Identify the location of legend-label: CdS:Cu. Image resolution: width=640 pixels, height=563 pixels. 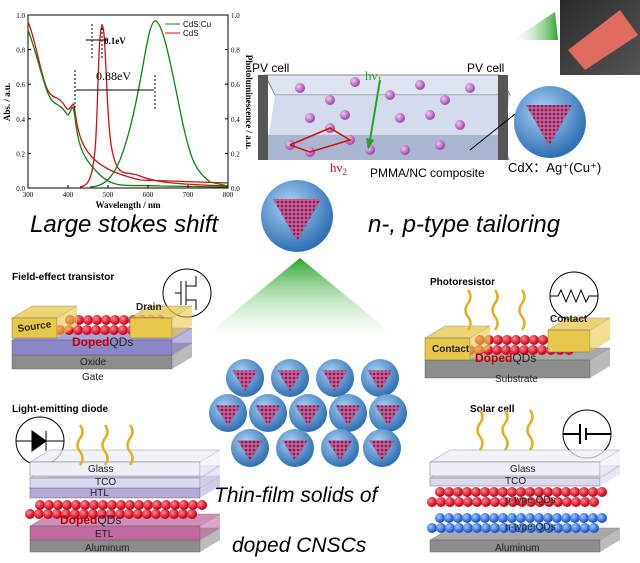
(197, 24).